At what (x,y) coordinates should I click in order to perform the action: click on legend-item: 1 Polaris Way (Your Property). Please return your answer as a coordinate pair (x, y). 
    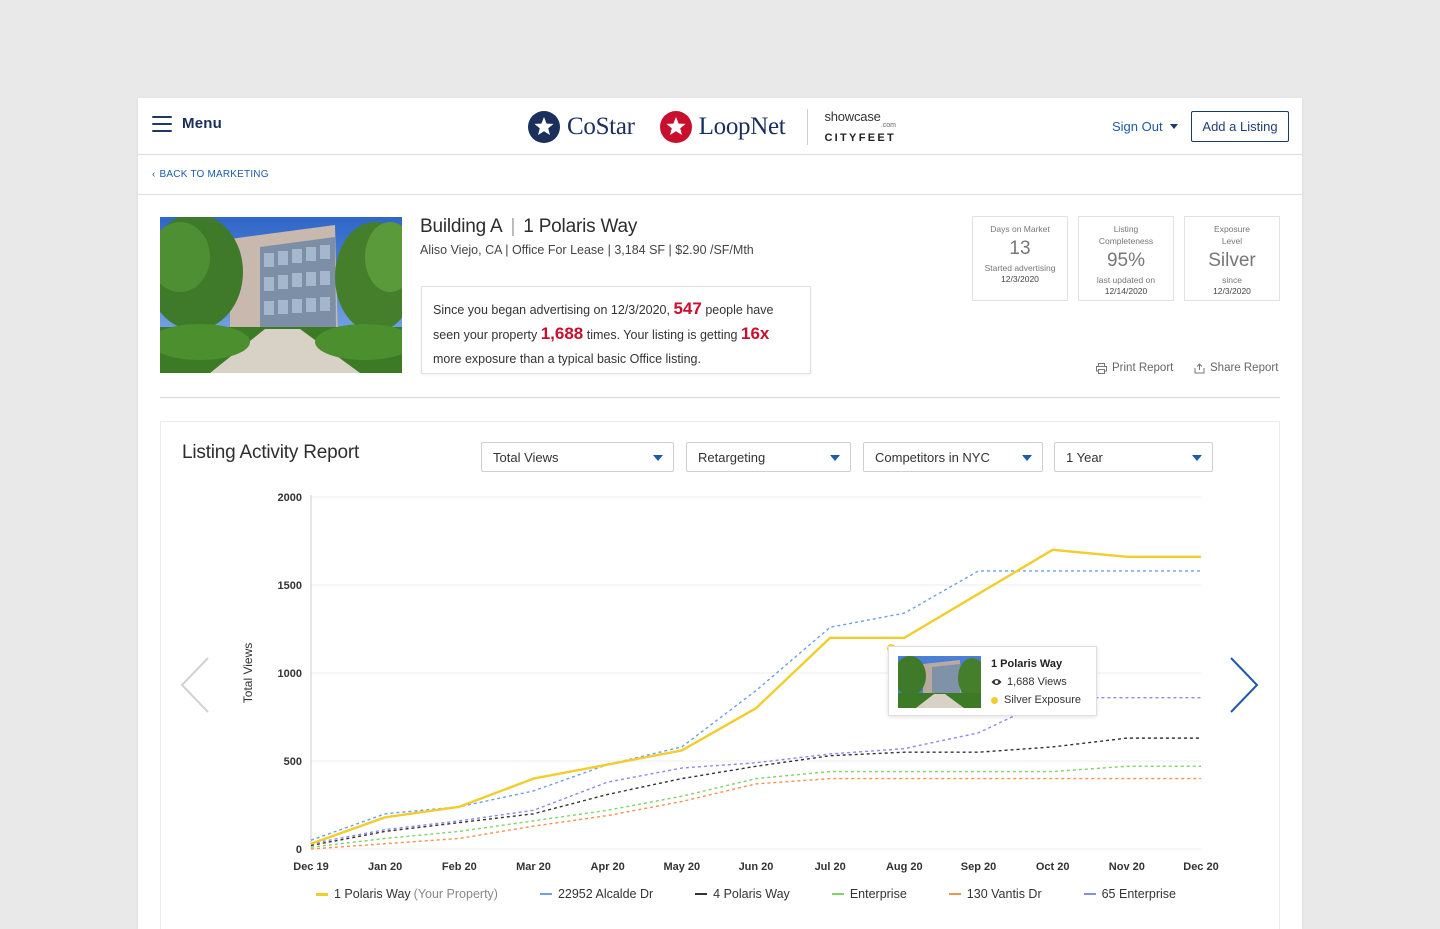
    Looking at the image, I should click on (407, 894).